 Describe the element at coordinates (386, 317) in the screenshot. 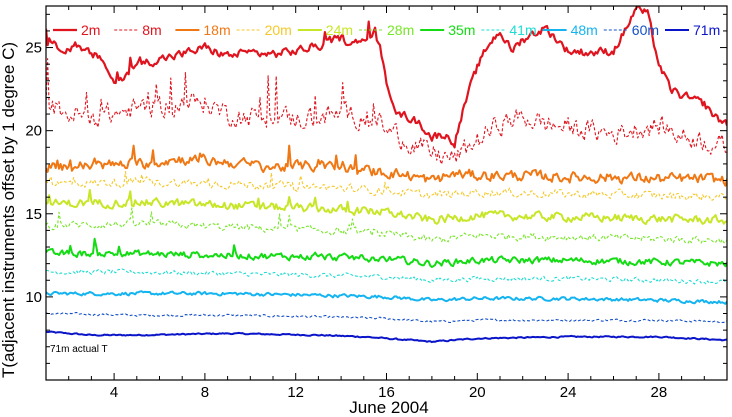

I see `series-line-60m` at that location.